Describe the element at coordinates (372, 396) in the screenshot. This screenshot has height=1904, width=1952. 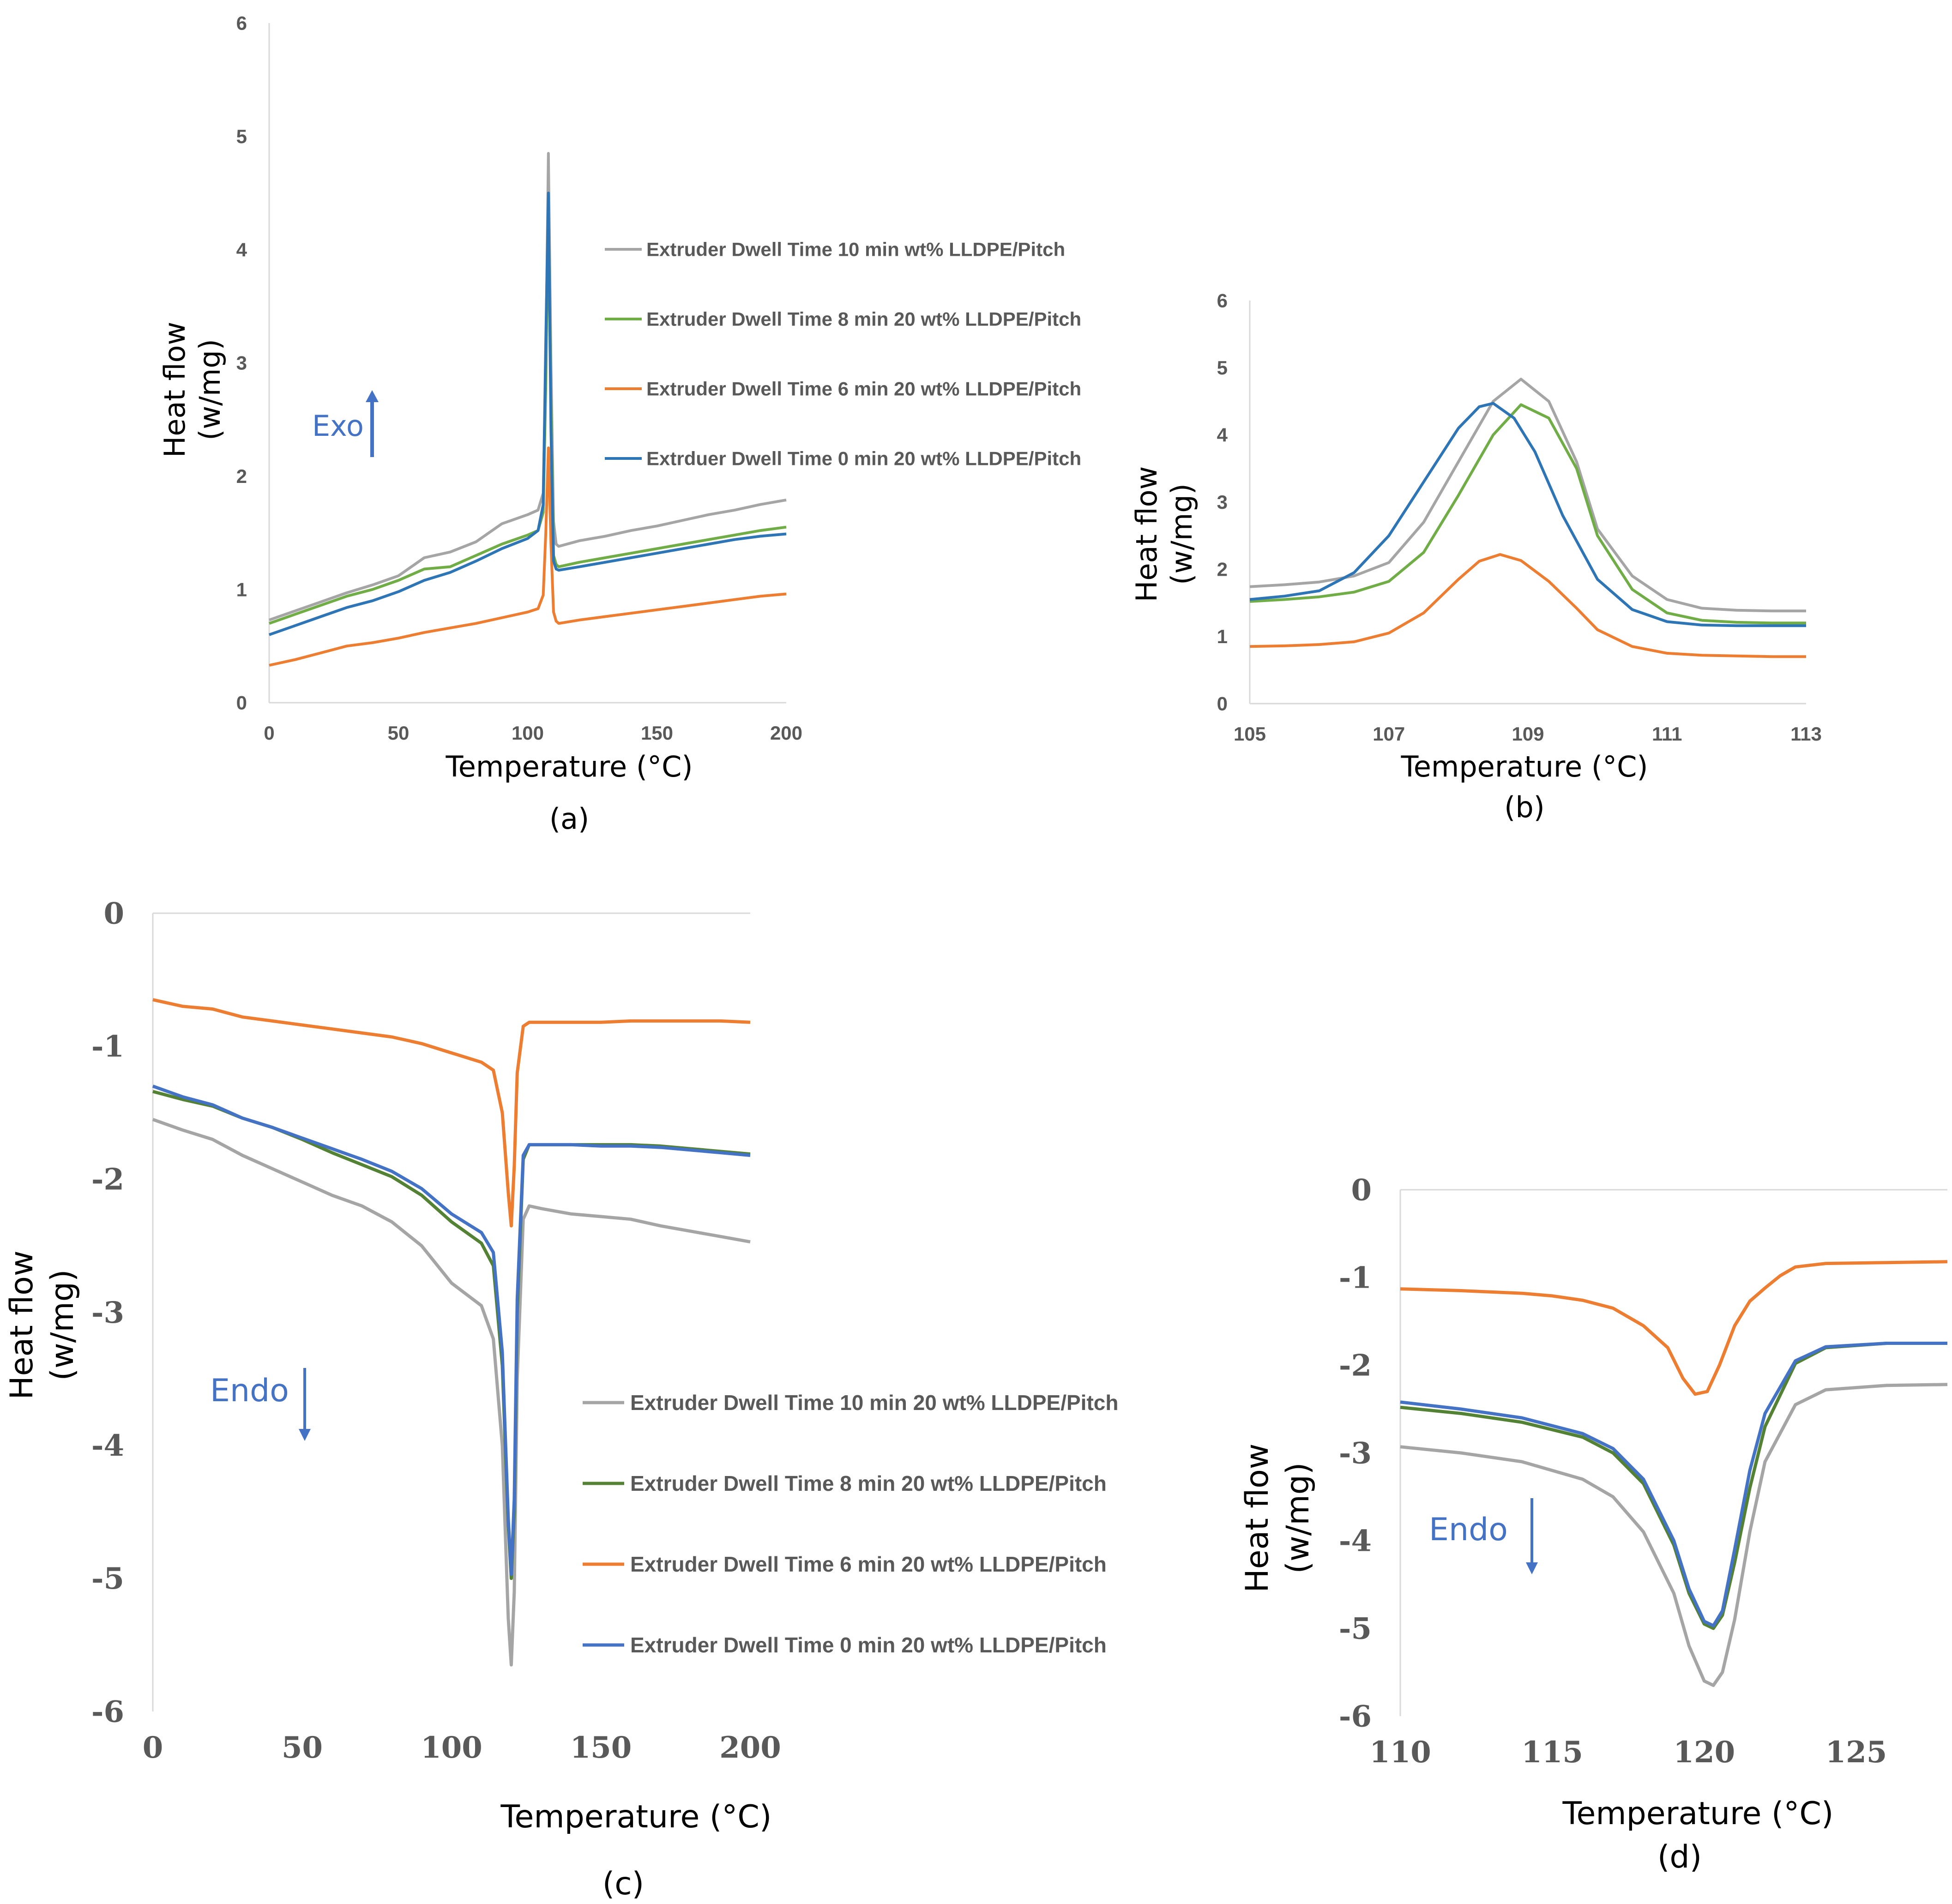
I see `arrow-up-icon-head` at that location.